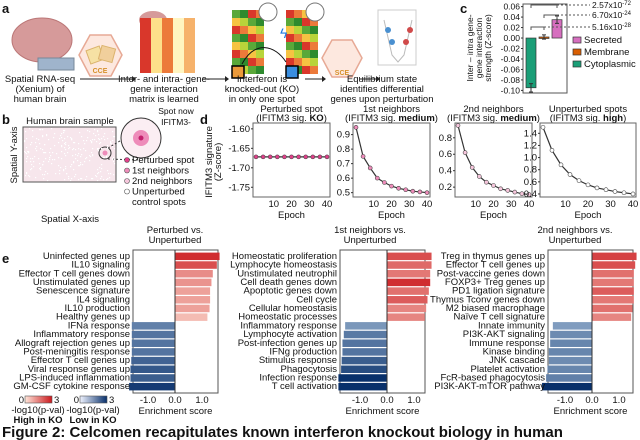 The height and width of the screenshot is (440, 640). Describe the element at coordinates (491, 273) in the screenshot. I see `e-category-label: Post-vaccine genes down` at that location.